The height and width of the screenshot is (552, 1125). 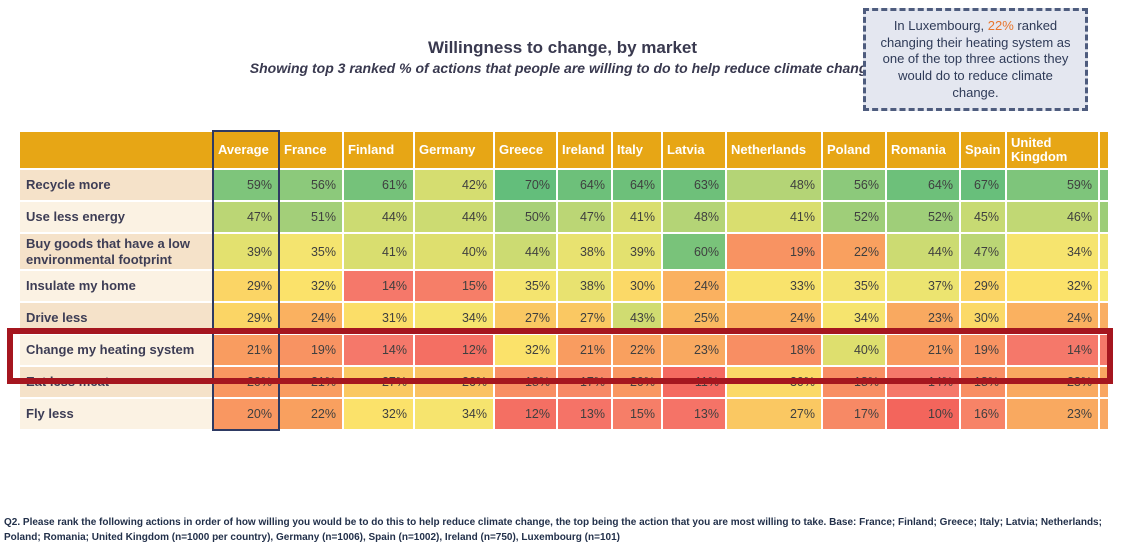 I want to click on value-cell: 16%, so click(x=983, y=414).